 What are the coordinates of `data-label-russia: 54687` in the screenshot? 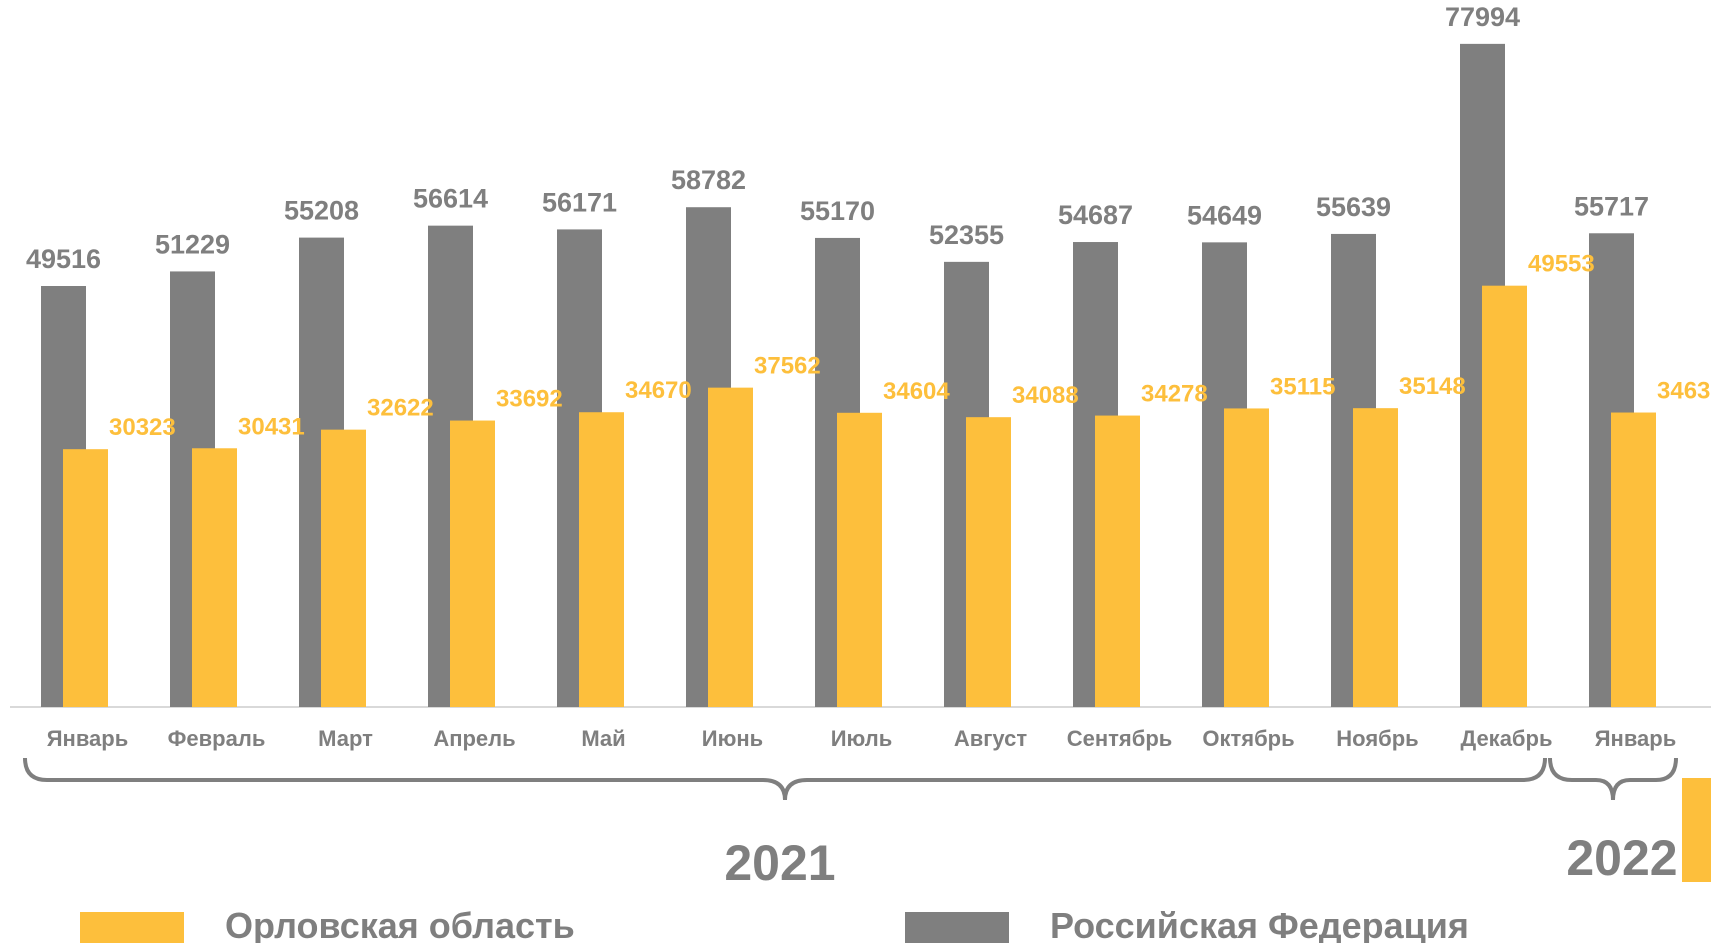 It's located at (1095, 215).